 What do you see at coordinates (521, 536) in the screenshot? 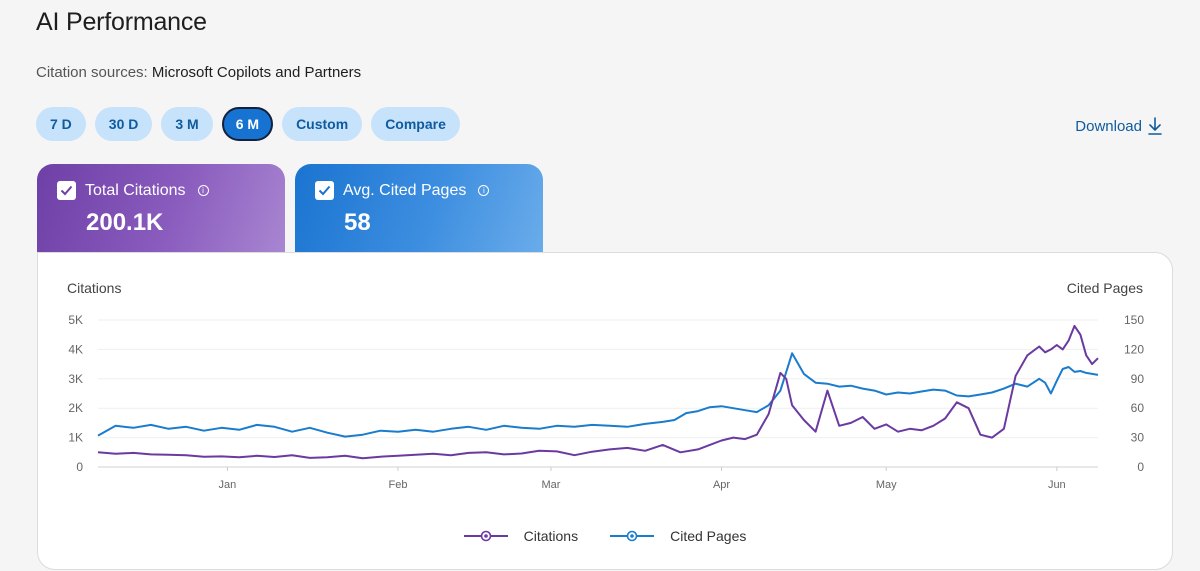
I see `legend-citations: Citations` at bounding box center [521, 536].